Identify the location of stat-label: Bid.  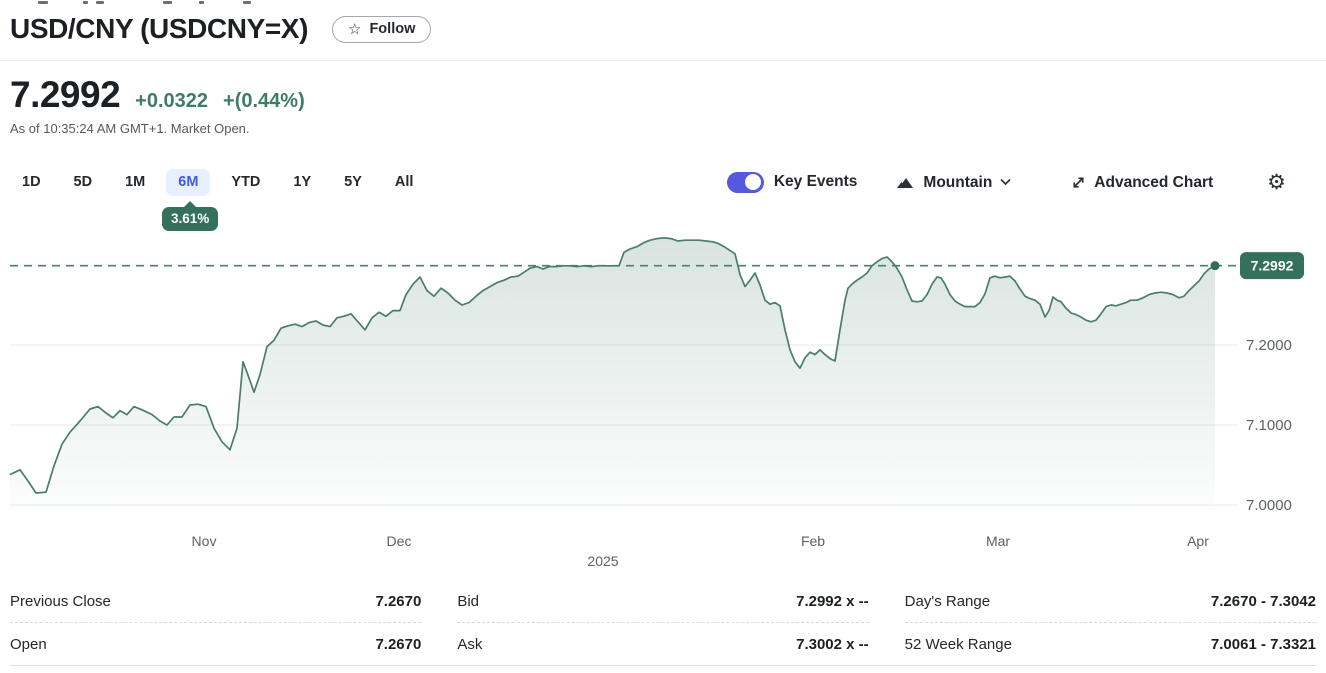
(468, 601).